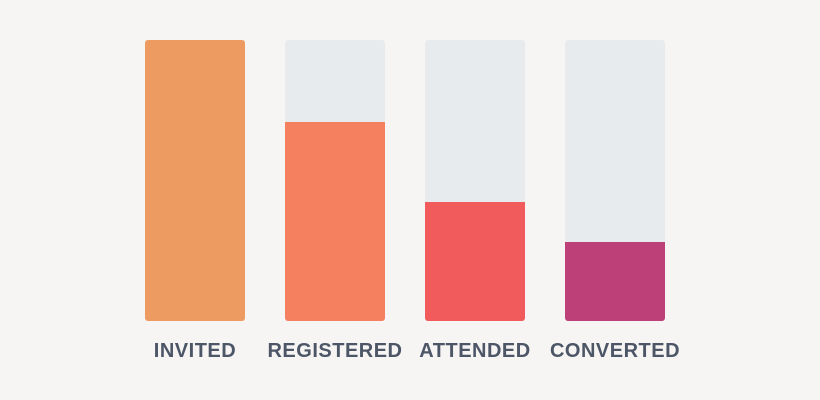 Image resolution: width=820 pixels, height=400 pixels. I want to click on bar-column-registered: REGISTERED, so click(334, 201).